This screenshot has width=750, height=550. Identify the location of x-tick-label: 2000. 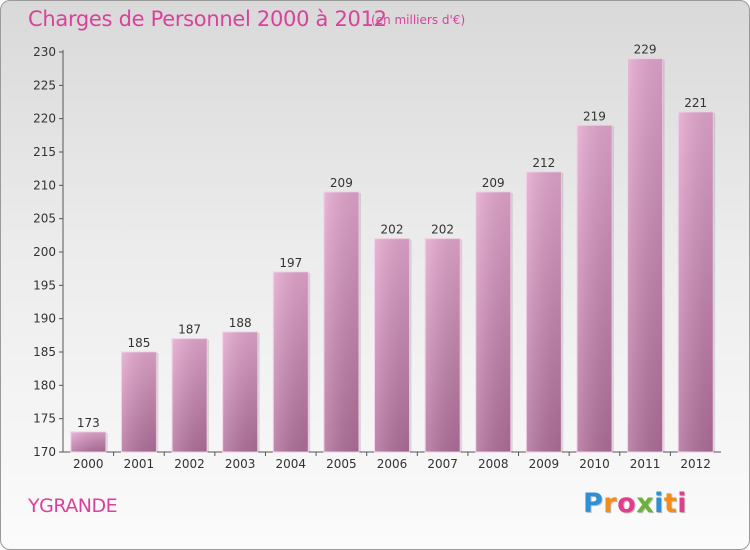
(88, 464).